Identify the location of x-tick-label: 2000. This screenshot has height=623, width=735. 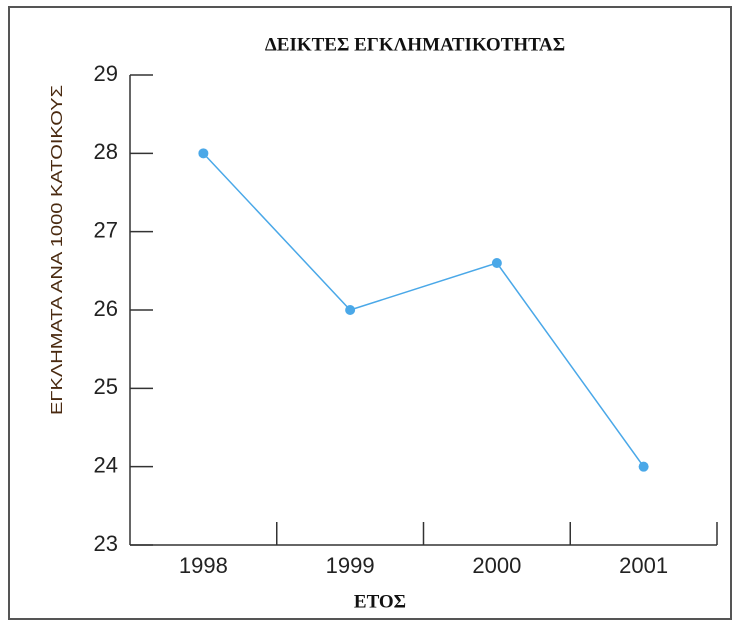
(496, 565).